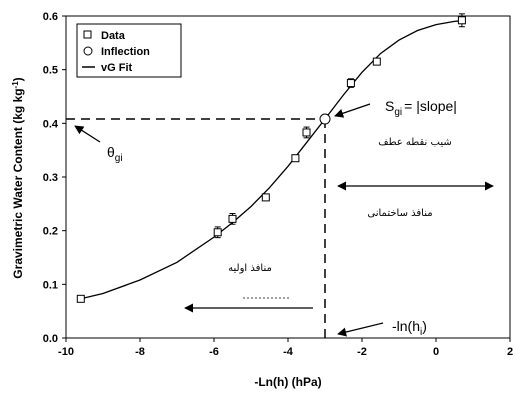 The image size is (515, 393). I want to click on x-tick-label: -10, so click(66, 352).